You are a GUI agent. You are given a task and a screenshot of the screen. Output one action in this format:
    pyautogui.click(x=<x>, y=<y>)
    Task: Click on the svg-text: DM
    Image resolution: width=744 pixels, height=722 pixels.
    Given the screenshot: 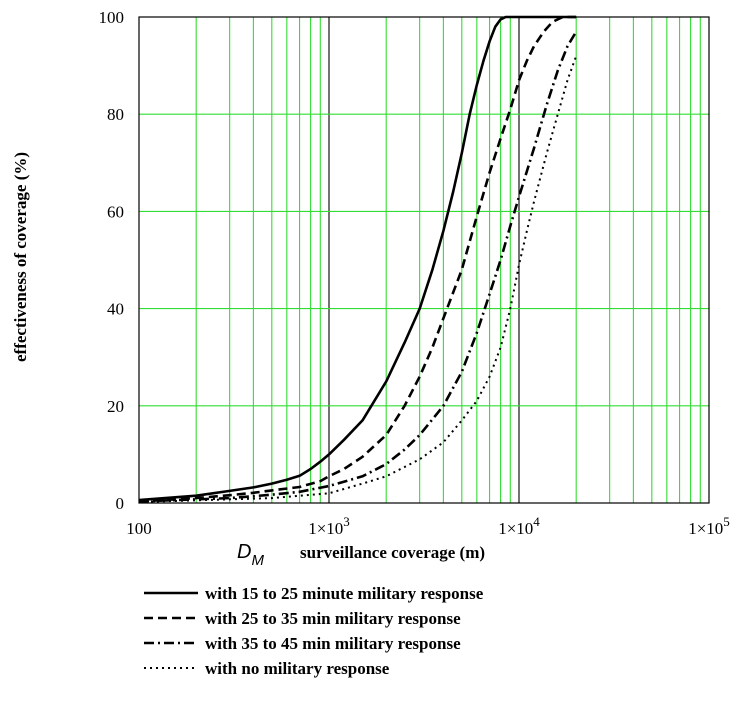 What is the action you would take?
    pyautogui.click(x=250, y=555)
    